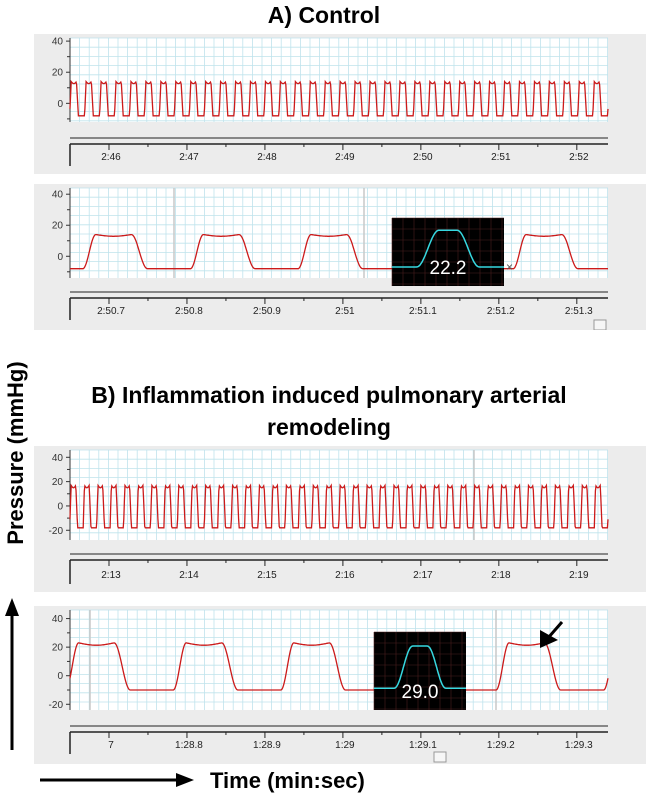 The width and height of the screenshot is (648, 800). What do you see at coordinates (267, 311) in the screenshot?
I see `x-tick-label: 2:50.9` at bounding box center [267, 311].